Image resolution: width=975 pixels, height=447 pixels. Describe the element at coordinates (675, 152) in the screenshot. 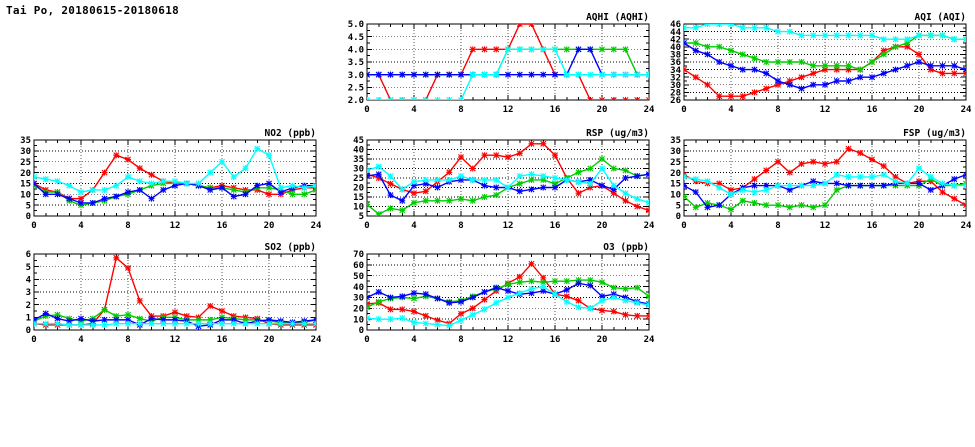

I see `y-tick-label: 30` at that location.